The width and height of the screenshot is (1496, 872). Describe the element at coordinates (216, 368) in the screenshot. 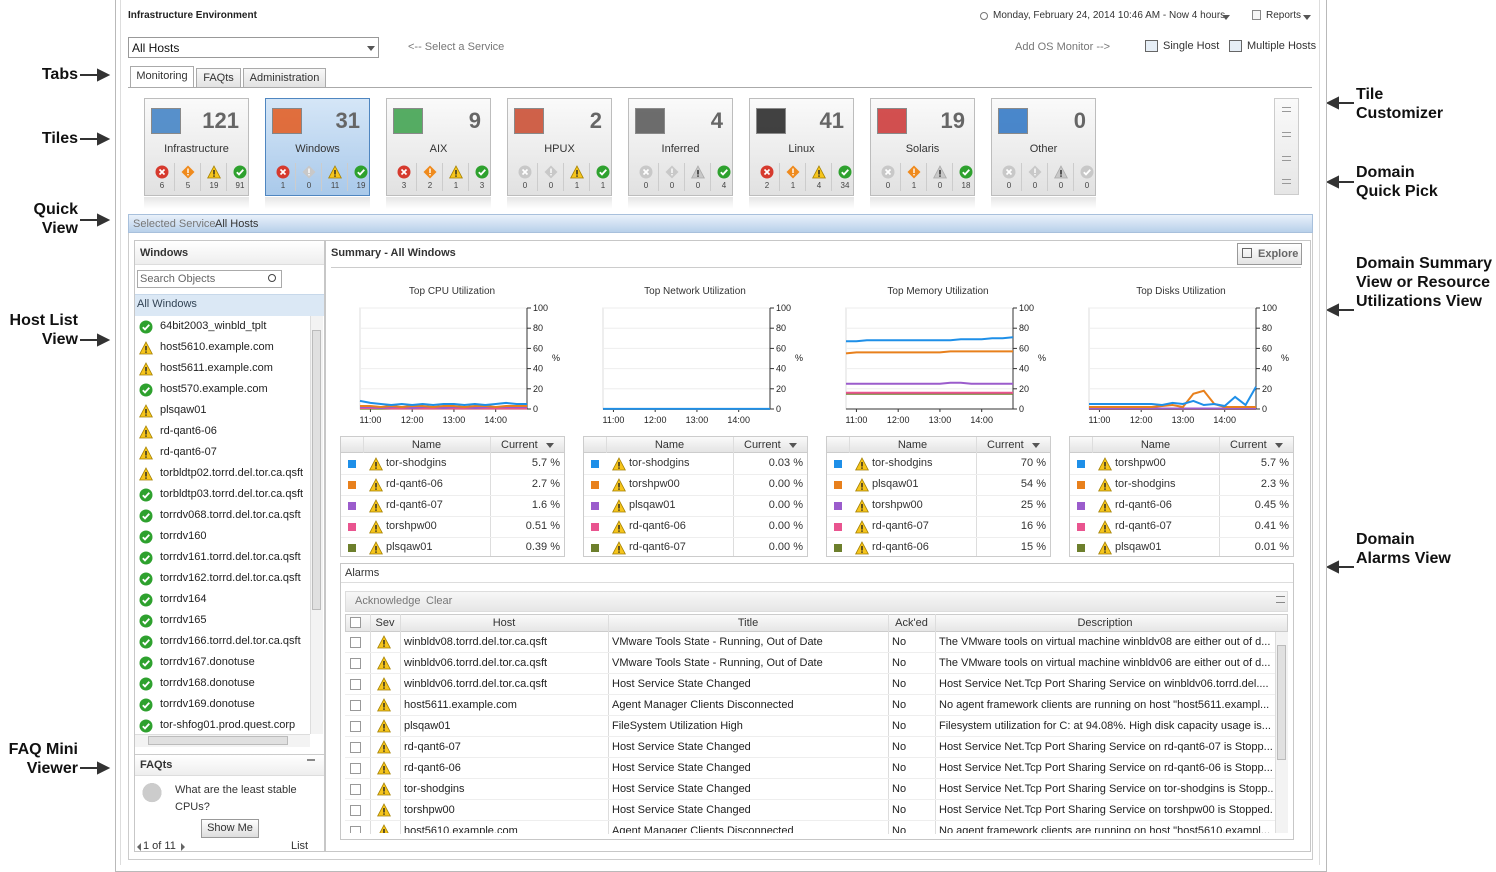

I see `host-name: host5611.example.com` at that location.